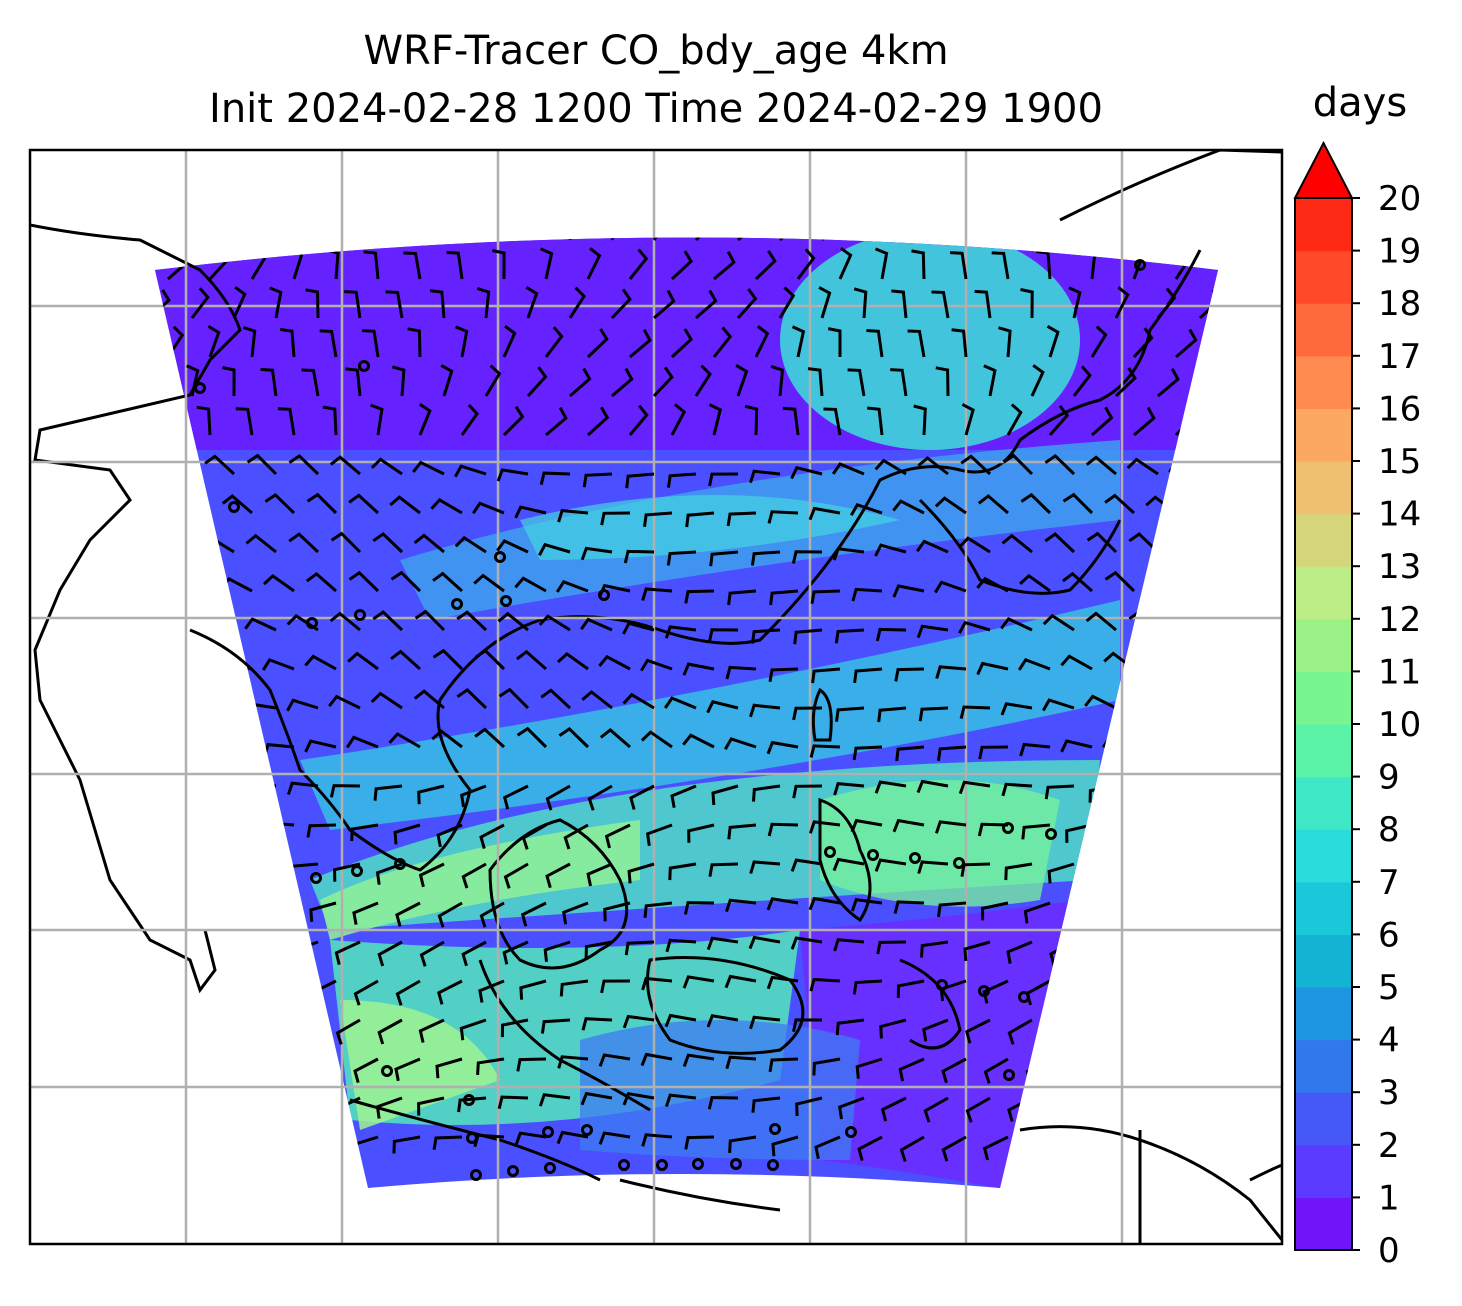 The height and width of the screenshot is (1306, 1462). What do you see at coordinates (1399, 462) in the screenshot?
I see `colorbar-tick-label: 15` at bounding box center [1399, 462].